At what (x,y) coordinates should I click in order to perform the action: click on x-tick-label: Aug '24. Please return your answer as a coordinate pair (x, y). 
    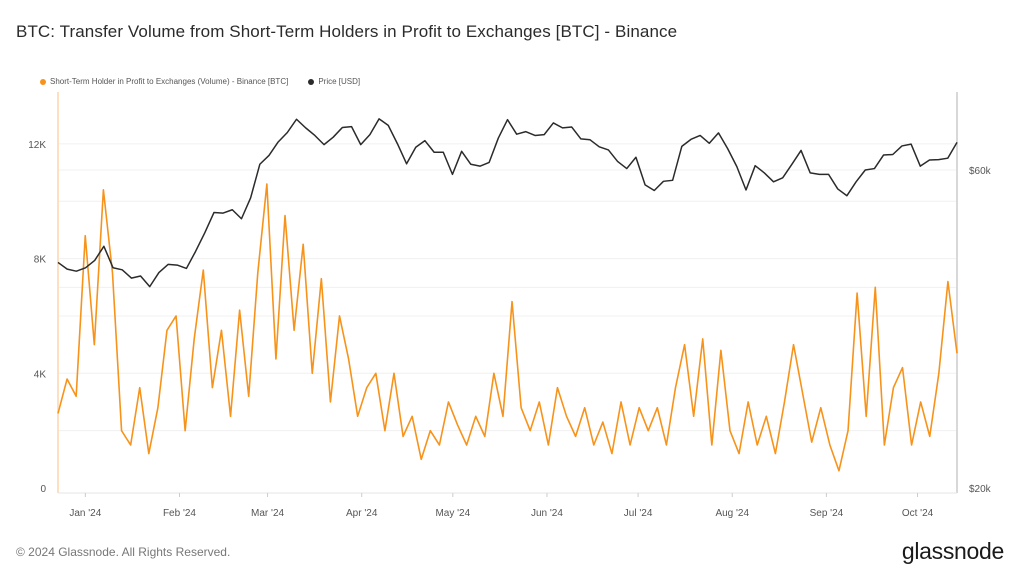
    Looking at the image, I should click on (732, 513).